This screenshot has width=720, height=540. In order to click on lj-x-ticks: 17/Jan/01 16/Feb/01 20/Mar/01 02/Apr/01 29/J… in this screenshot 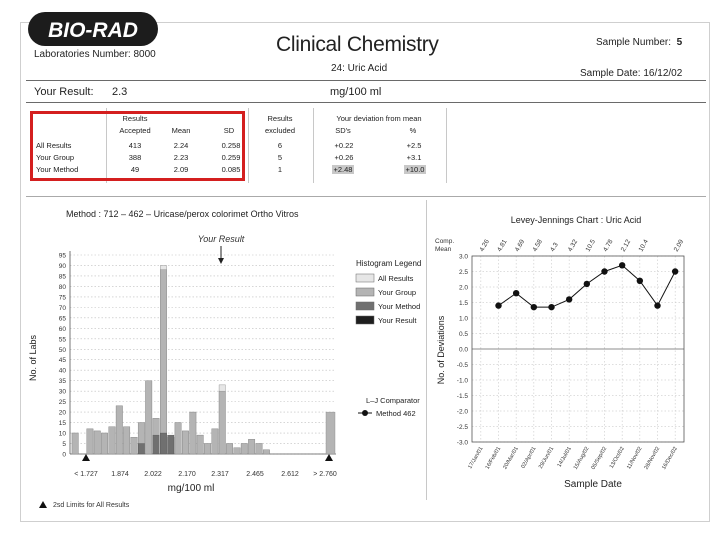, I will do `click(573, 458)`.